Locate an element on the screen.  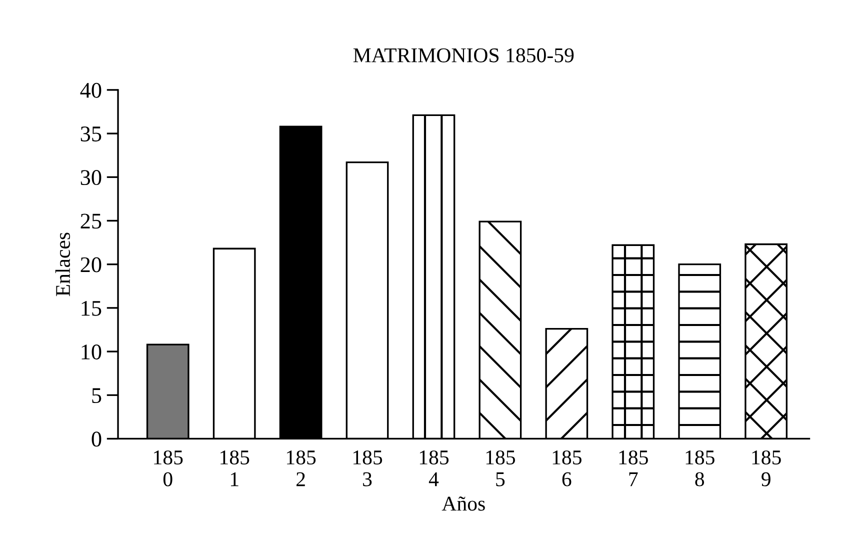
y-axis-title: Enlaces is located at coordinates (62, 264).